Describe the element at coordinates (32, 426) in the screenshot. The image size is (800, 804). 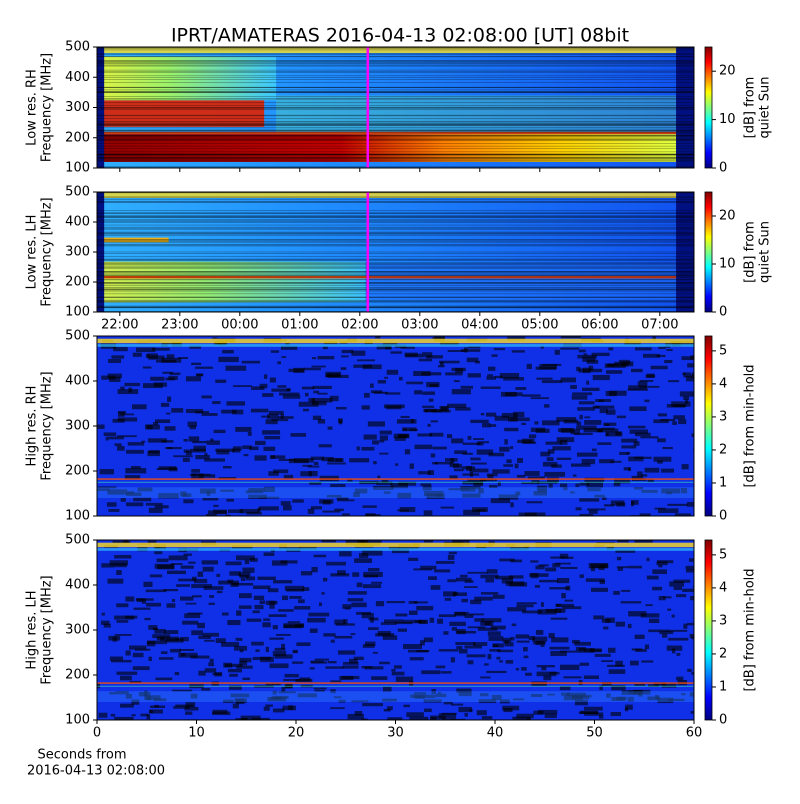
I see `y-axis-label: High res. RH` at that location.